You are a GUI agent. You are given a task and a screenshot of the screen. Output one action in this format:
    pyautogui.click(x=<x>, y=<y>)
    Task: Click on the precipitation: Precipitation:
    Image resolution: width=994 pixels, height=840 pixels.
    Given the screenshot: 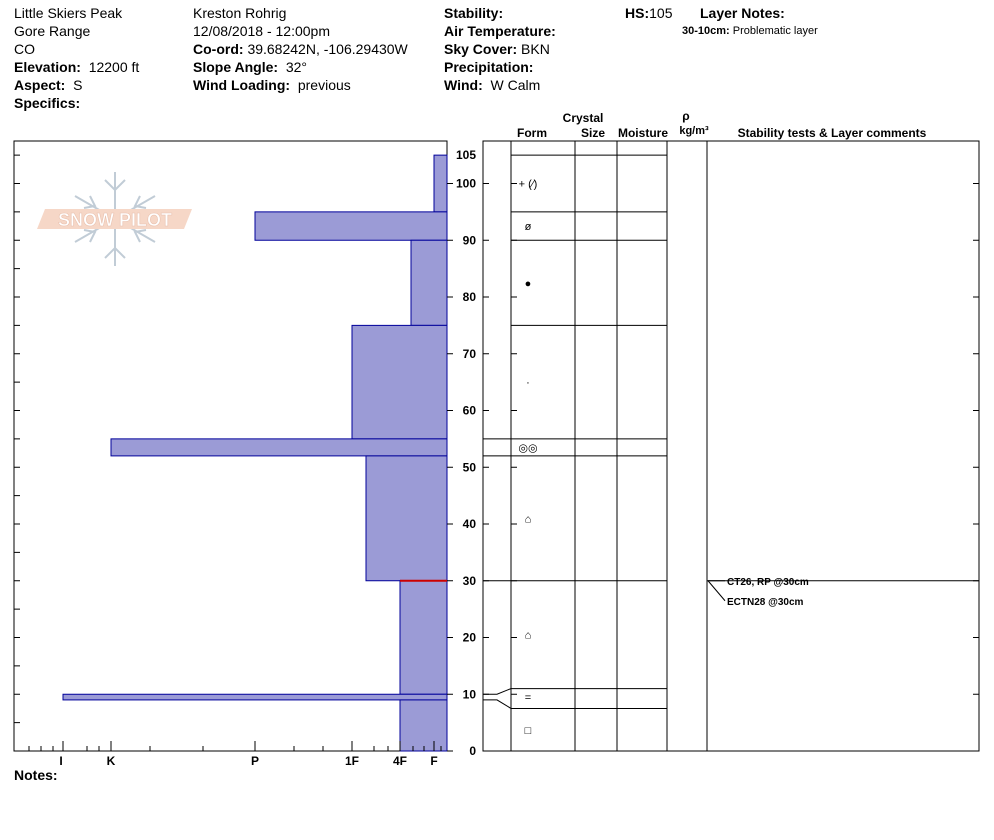 What is the action you would take?
    pyautogui.click(x=488, y=67)
    